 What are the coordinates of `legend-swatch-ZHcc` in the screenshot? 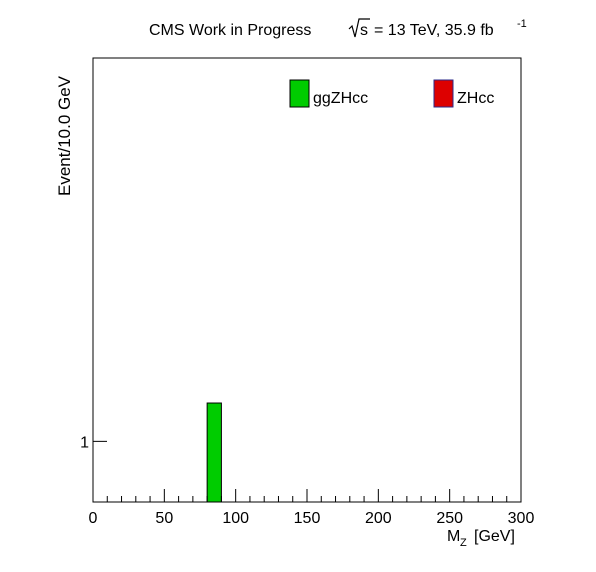 It's located at (443, 93).